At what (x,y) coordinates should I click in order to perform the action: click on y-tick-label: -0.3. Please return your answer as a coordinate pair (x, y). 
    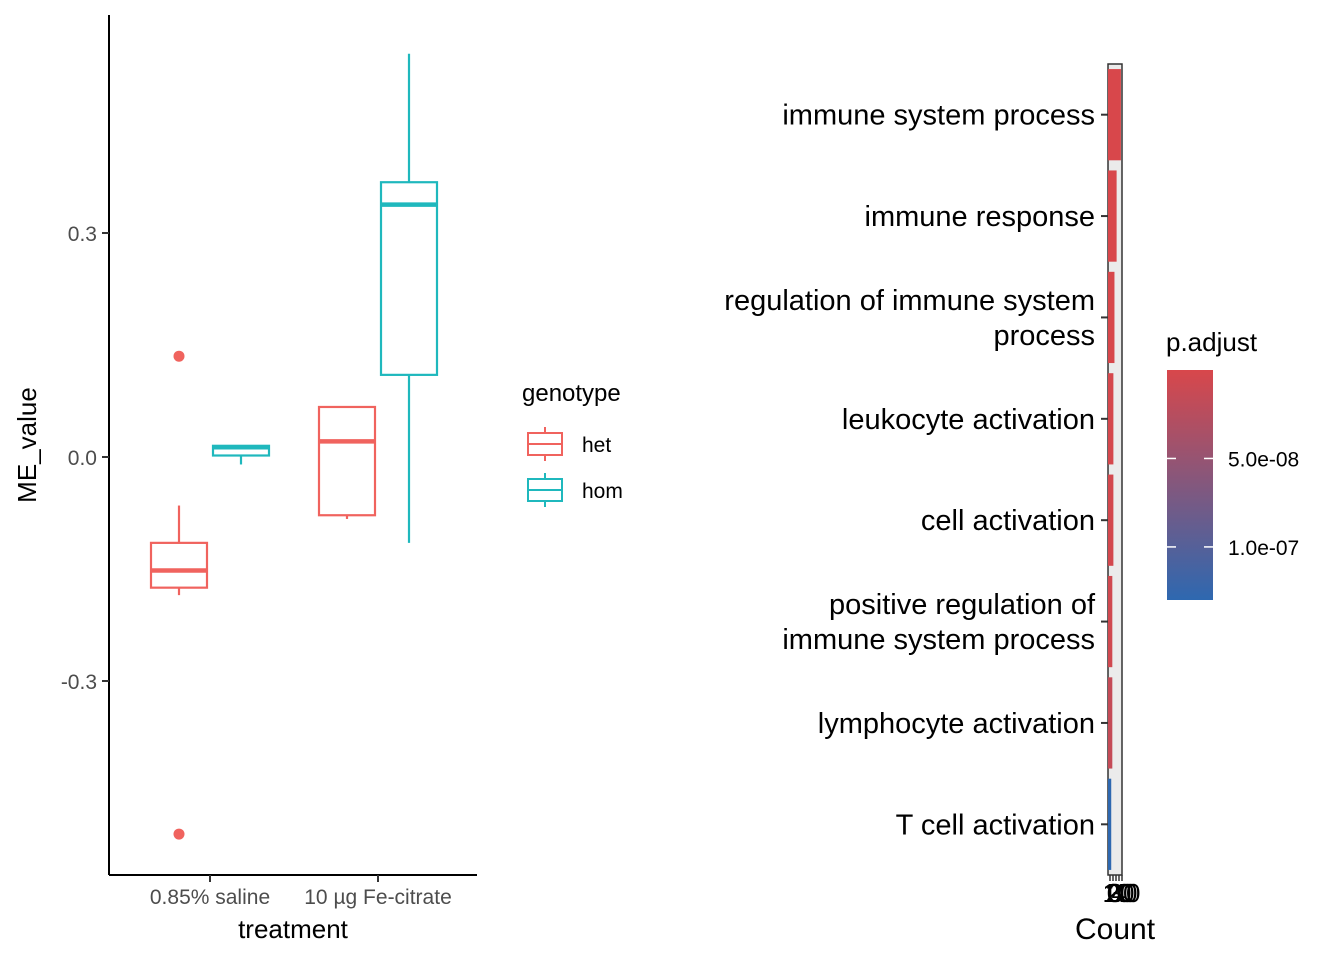
    Looking at the image, I should click on (79, 682).